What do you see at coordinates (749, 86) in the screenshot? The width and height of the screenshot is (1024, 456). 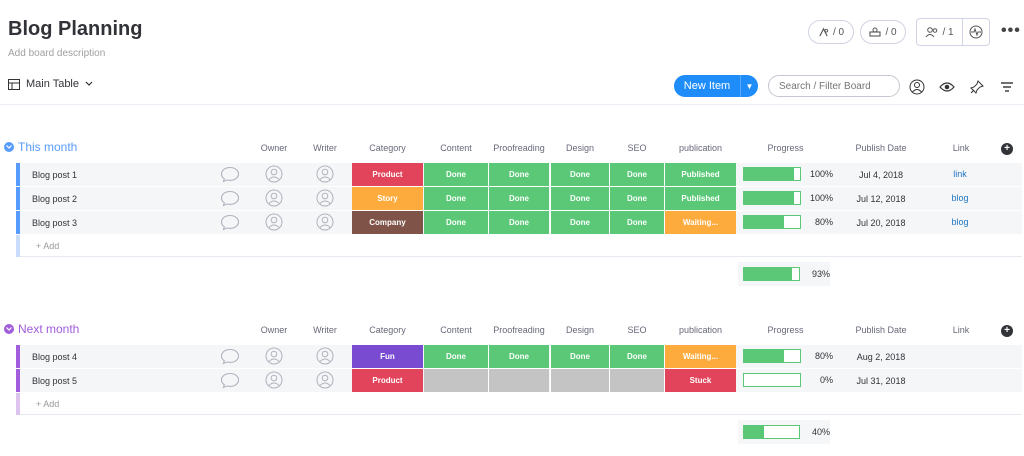 I see `new-item-chevron-icon: ▼` at bounding box center [749, 86].